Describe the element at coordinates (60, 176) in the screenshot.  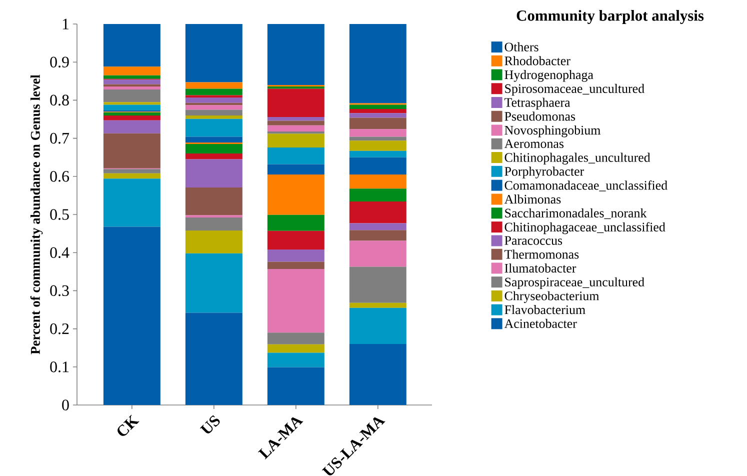
I see `y-tick-label: 0.6` at that location.